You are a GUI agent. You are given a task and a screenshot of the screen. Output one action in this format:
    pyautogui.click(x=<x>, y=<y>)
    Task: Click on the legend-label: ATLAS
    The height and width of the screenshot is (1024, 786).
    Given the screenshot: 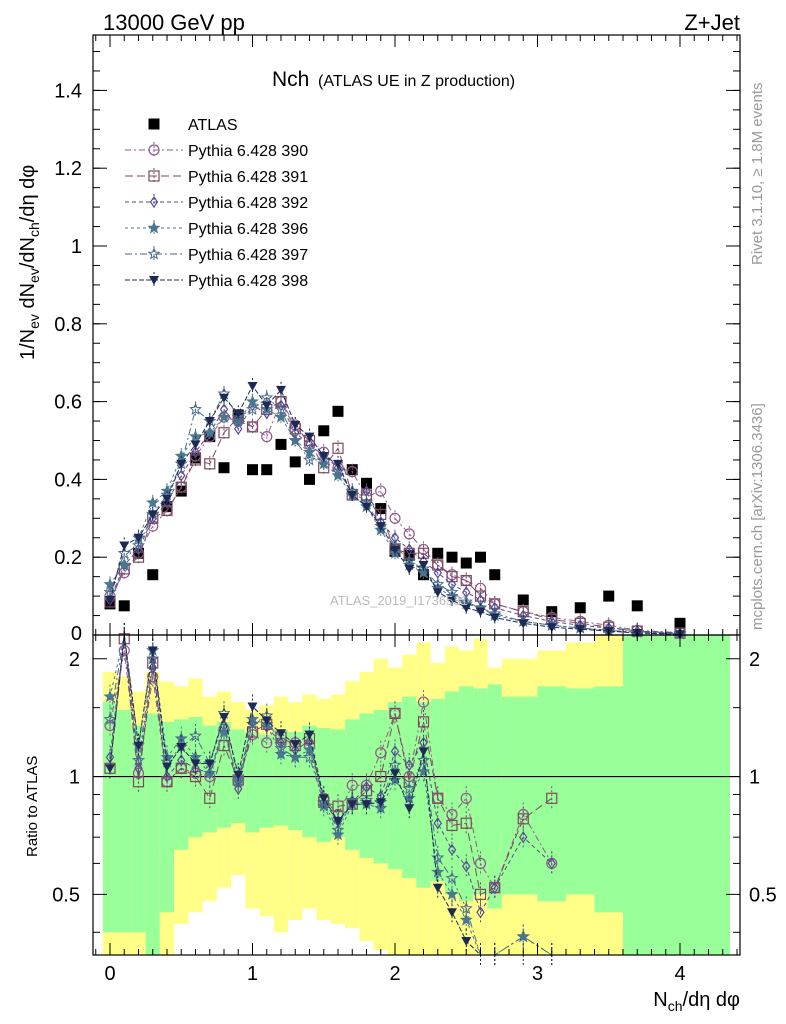 What is the action you would take?
    pyautogui.click(x=213, y=125)
    